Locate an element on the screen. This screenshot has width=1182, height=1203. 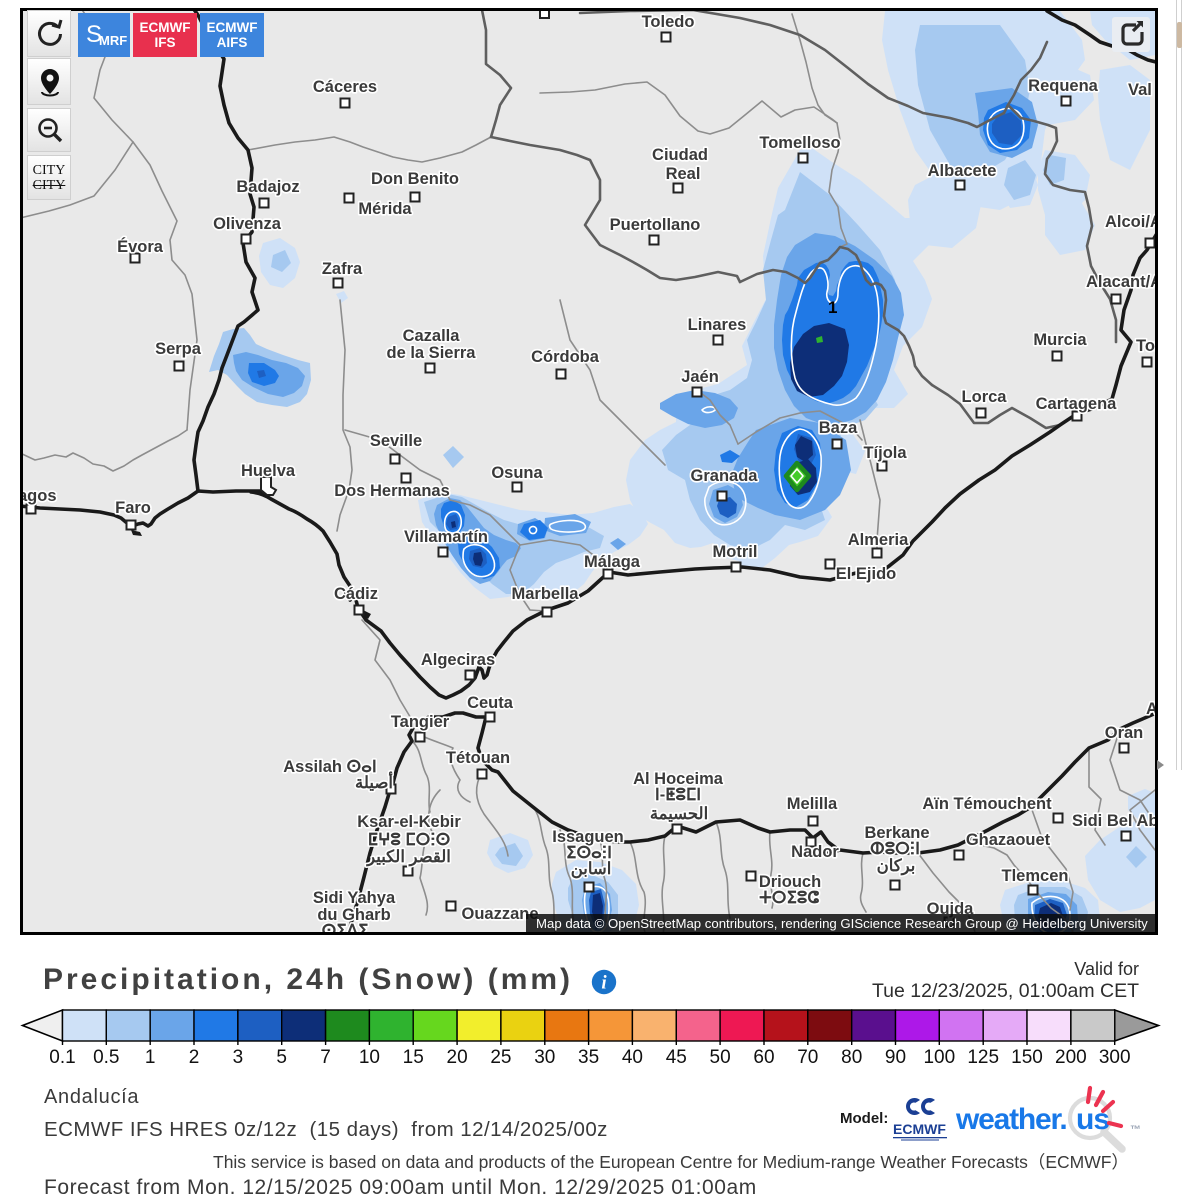
svg-text: Lorca is located at coordinates (985, 397).